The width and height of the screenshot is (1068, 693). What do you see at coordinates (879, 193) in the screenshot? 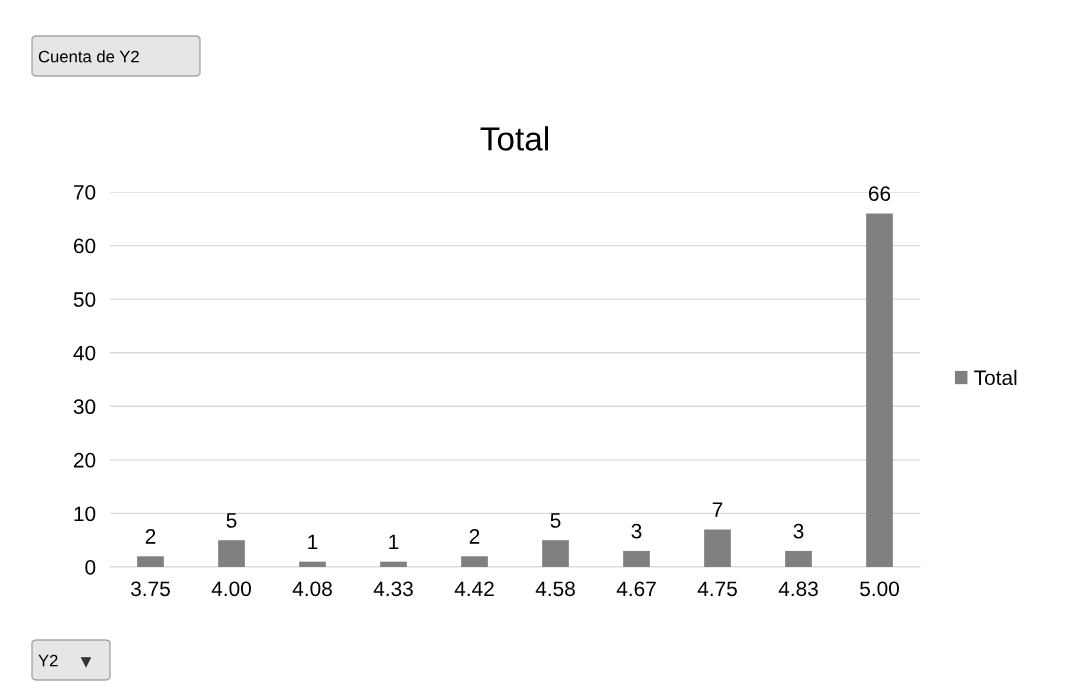
I see `data-label: 66` at bounding box center [879, 193].